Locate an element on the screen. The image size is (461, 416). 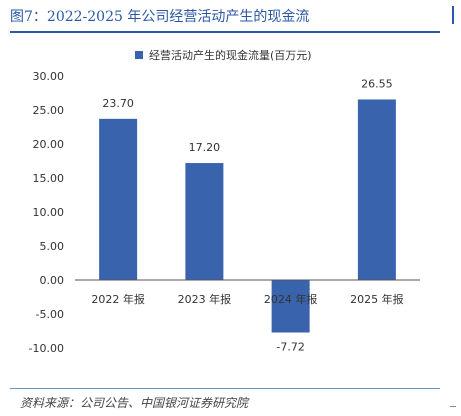
category-labels: 2022 年报 2023 年报 2024 年报 2025 年报 is located at coordinates (247, 299).